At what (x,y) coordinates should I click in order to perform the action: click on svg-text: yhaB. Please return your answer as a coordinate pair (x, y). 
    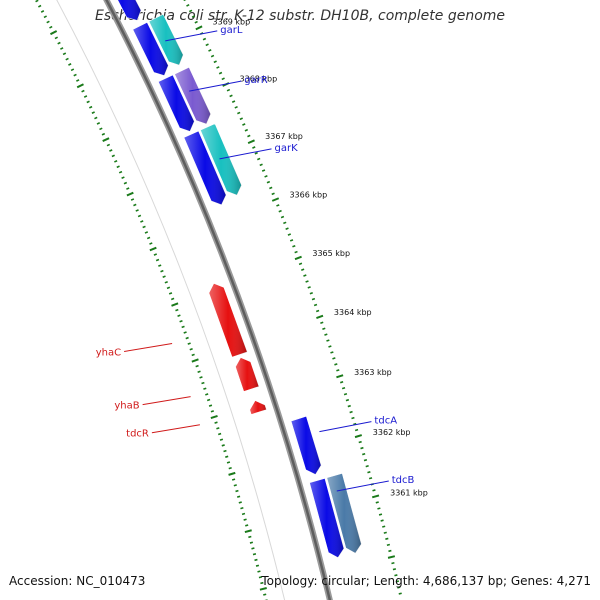
    Looking at the image, I should click on (126, 406).